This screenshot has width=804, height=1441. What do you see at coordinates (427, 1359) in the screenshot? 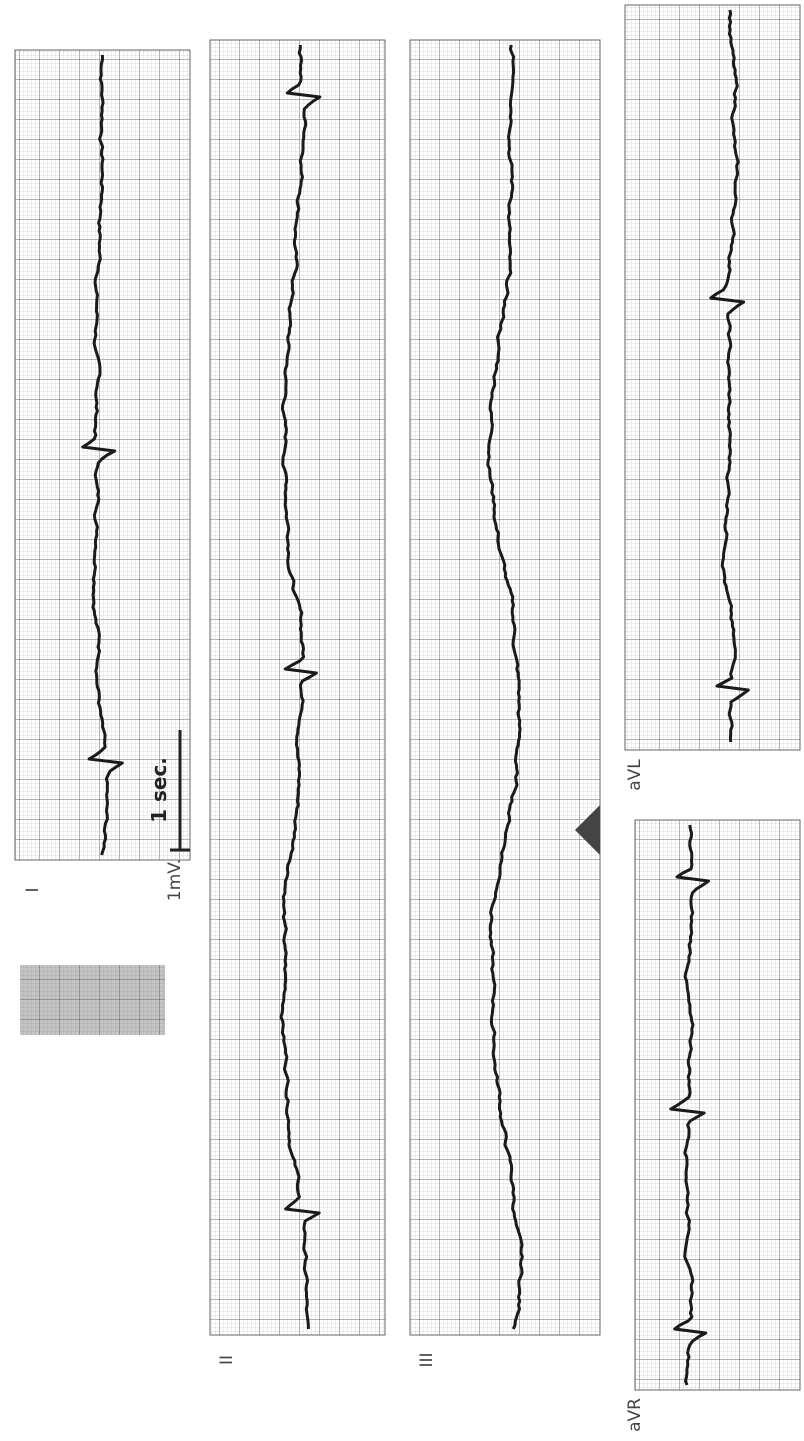
I see `lead-label: III` at bounding box center [427, 1359].